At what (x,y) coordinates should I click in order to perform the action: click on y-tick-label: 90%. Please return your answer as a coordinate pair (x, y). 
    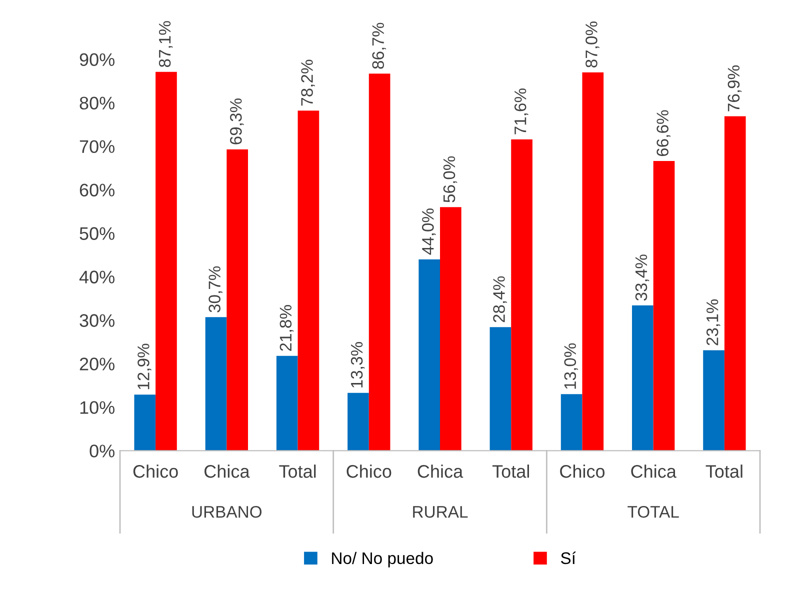
    Looking at the image, I should click on (97, 59).